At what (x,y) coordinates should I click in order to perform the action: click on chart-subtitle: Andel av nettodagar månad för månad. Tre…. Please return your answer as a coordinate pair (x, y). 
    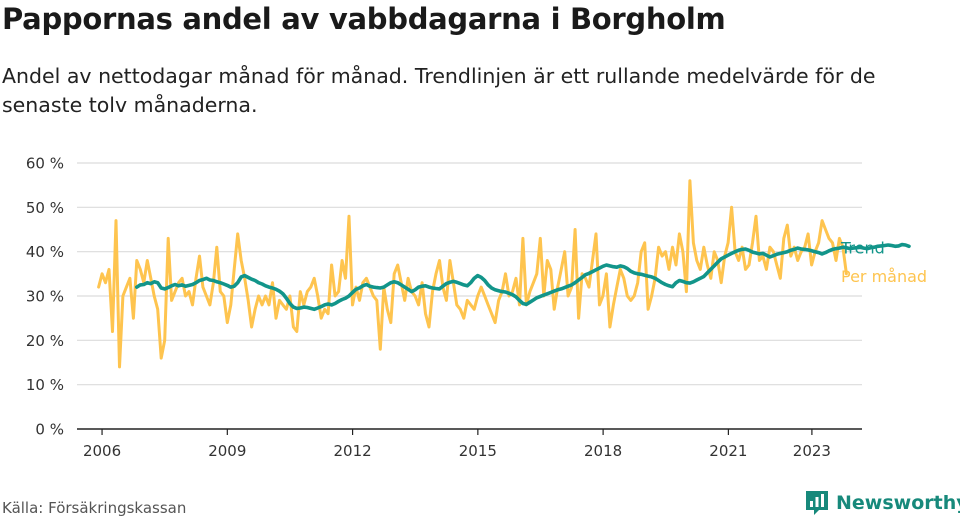
    Looking at the image, I should click on (439, 90).